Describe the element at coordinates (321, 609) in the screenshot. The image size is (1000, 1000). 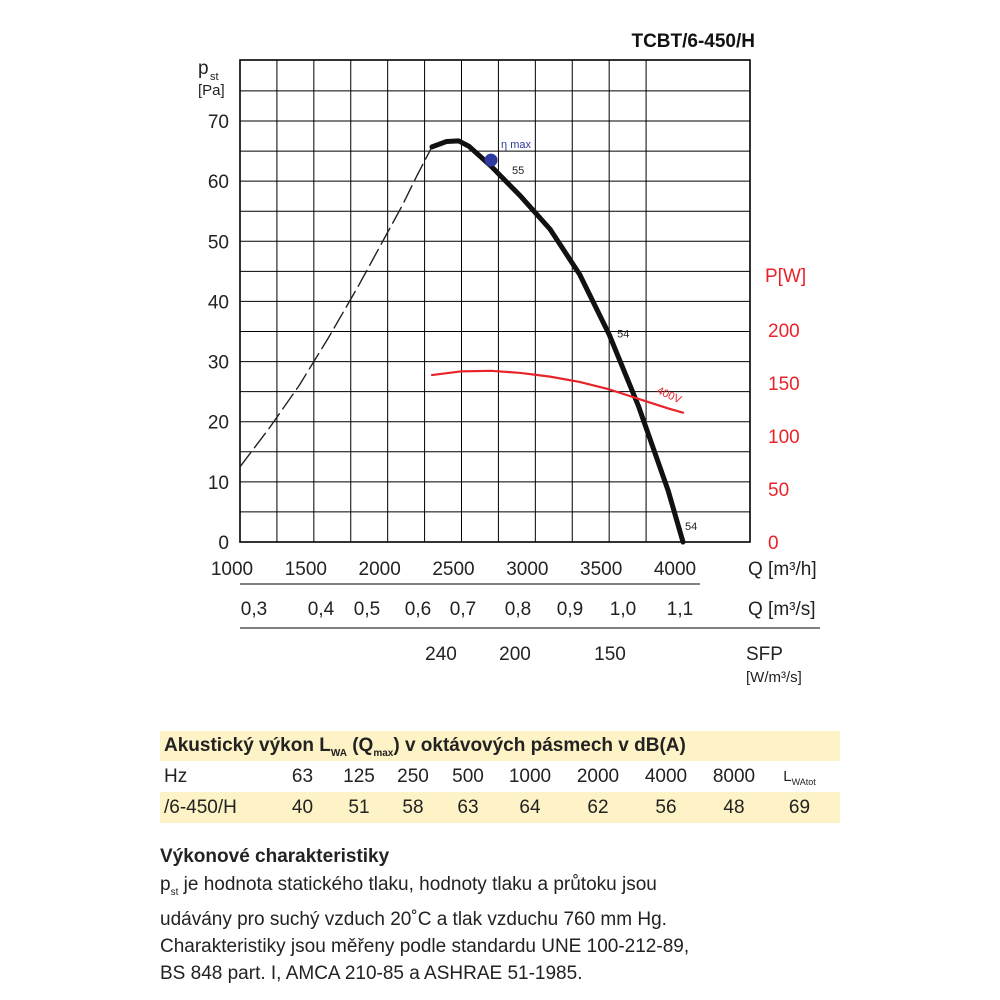
I see `x2-tick-label: 0,4` at that location.